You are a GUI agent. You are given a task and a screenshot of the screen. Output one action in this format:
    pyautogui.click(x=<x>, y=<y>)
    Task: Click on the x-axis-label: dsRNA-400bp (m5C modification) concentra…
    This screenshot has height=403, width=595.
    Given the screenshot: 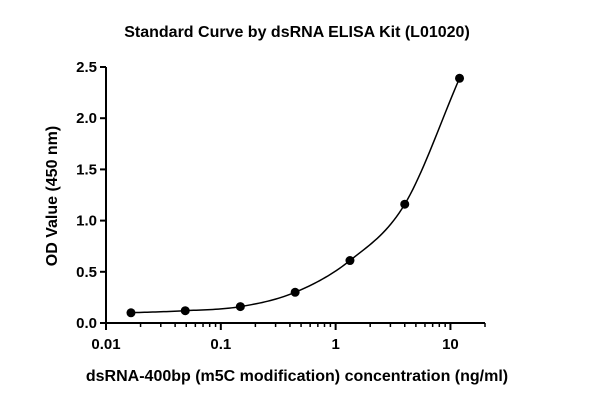 What is the action you would take?
    pyautogui.click(x=297, y=376)
    